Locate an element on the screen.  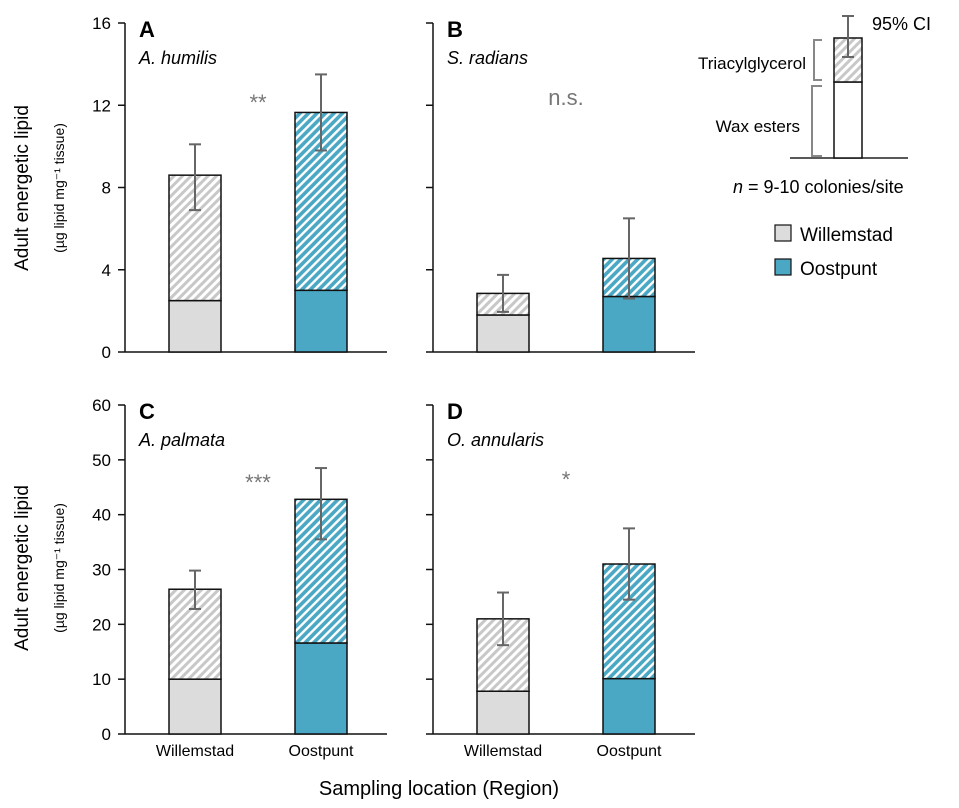
species-label: O. annularis is located at coordinates (495, 440).